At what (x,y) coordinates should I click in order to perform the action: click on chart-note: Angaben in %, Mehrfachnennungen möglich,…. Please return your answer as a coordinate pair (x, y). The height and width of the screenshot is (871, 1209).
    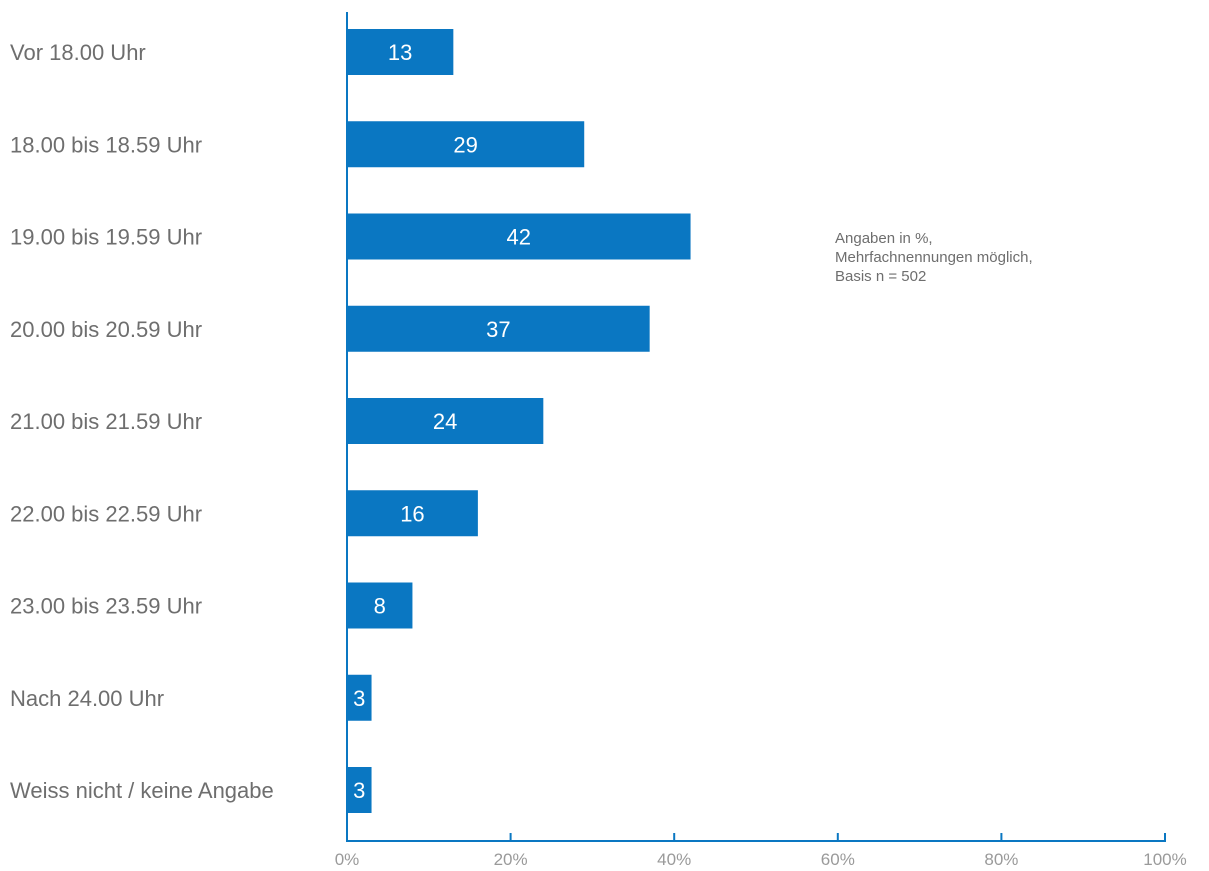
    Looking at the image, I should click on (934, 257).